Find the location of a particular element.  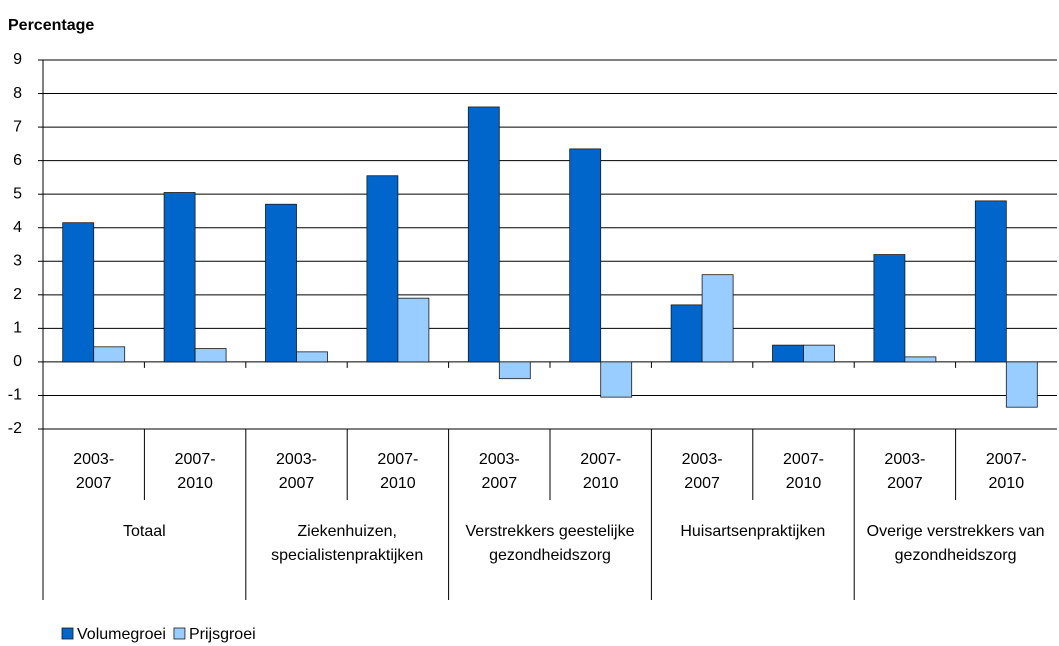

y-tick-label: 9 is located at coordinates (17, 59).